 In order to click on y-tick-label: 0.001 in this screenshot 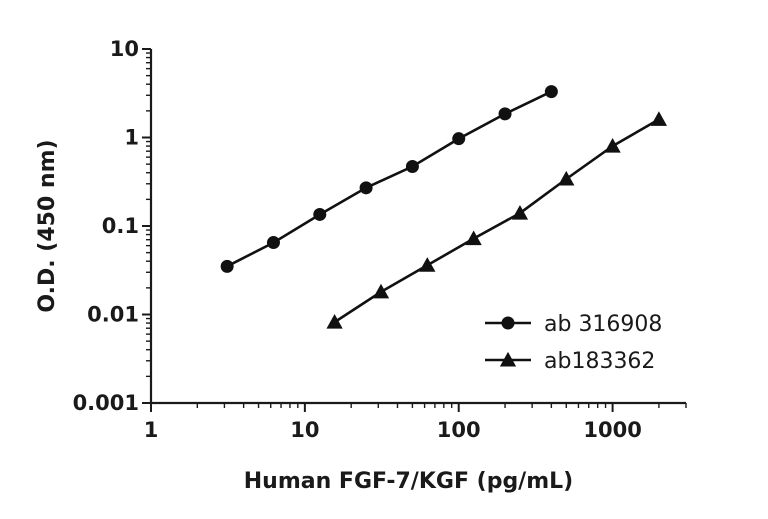, I will do `click(106, 403)`.